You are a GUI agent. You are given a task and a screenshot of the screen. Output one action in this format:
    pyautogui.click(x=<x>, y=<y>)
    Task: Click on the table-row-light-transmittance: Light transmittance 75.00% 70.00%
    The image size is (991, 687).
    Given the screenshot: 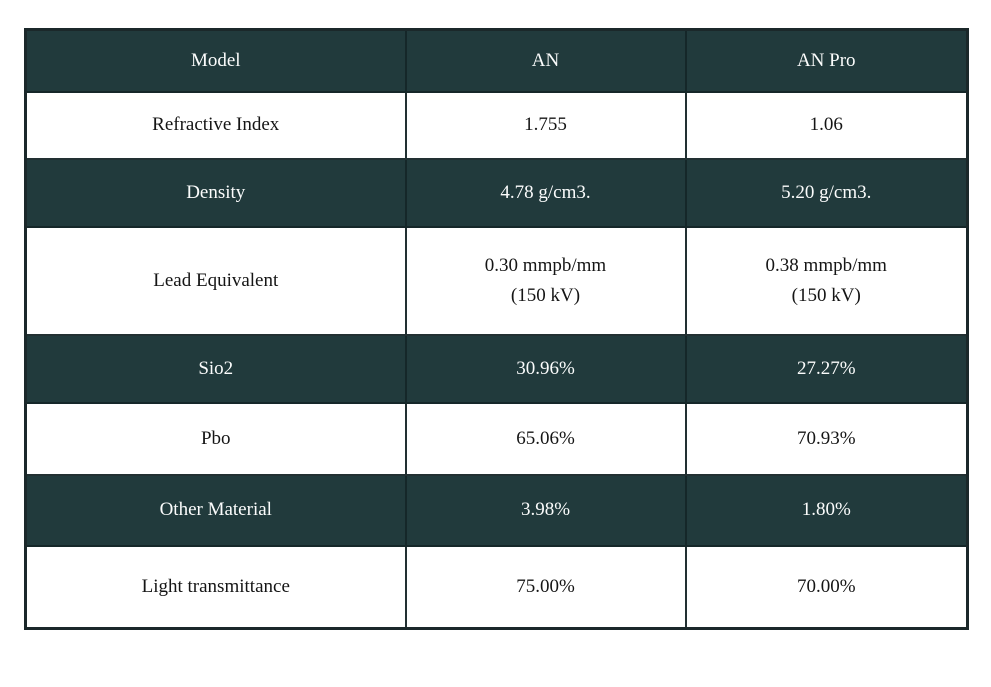 What is the action you would take?
    pyautogui.click(x=496, y=587)
    